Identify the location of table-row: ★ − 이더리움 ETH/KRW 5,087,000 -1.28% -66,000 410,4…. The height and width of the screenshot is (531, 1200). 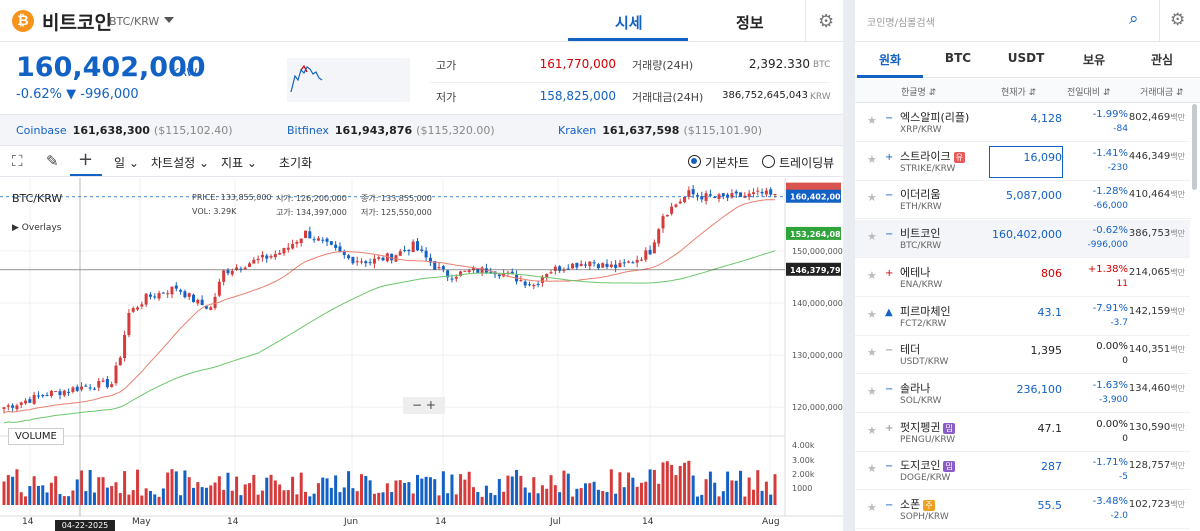
(1022, 200).